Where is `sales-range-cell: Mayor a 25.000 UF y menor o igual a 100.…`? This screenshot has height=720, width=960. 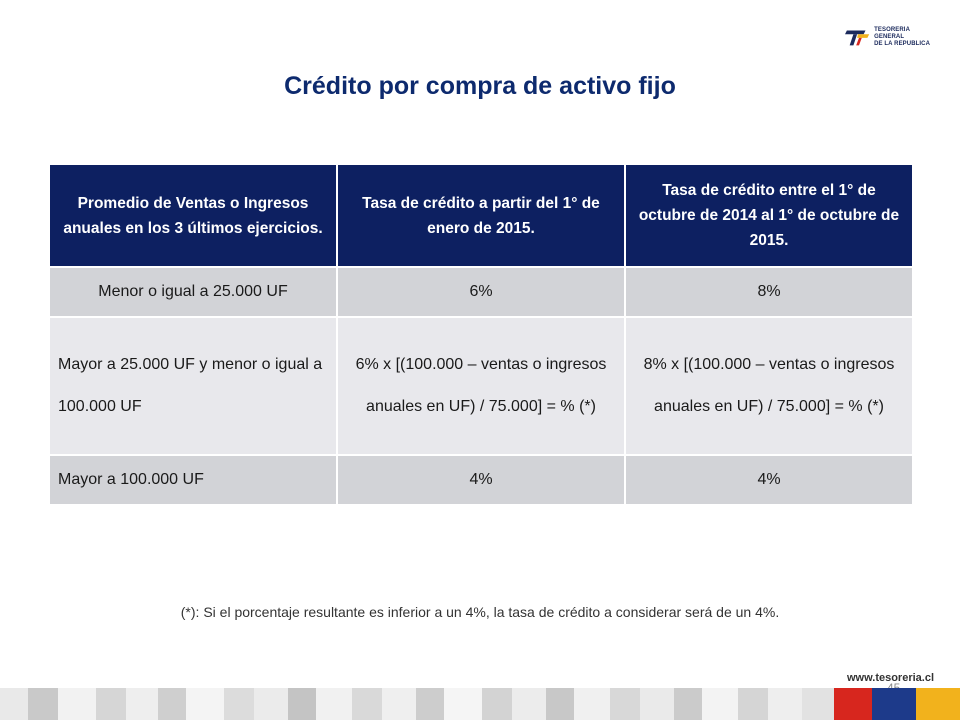
sales-range-cell: Mayor a 25.000 UF y menor o igual a 100.… is located at coordinates (193, 386).